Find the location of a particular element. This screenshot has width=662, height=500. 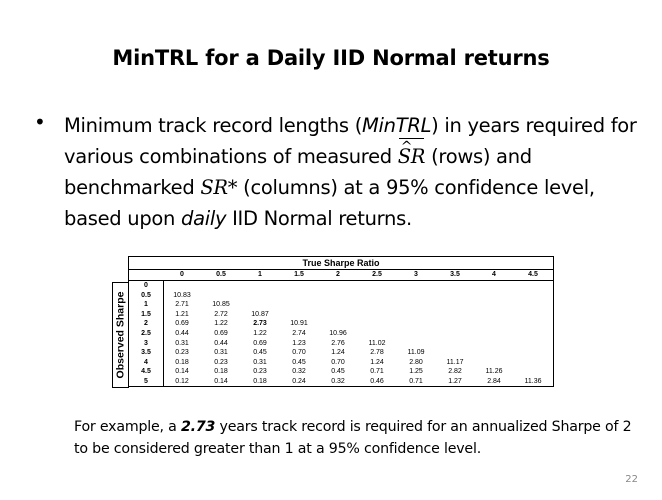

column-header: 0 is located at coordinates (182, 274).